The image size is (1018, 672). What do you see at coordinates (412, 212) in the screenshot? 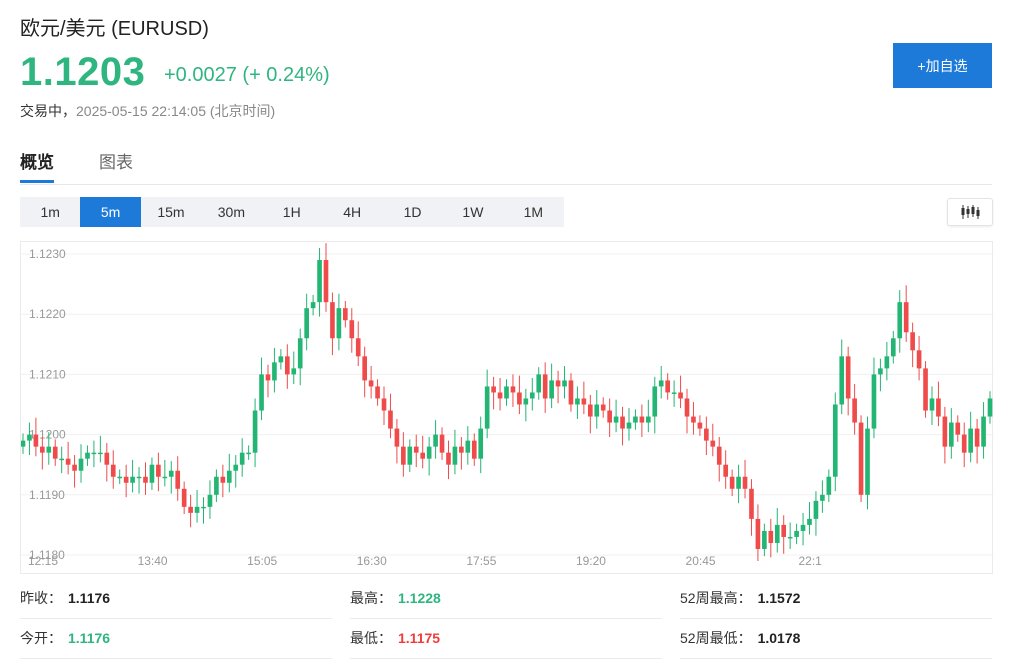
I see `period-1d: 1D` at bounding box center [412, 212].